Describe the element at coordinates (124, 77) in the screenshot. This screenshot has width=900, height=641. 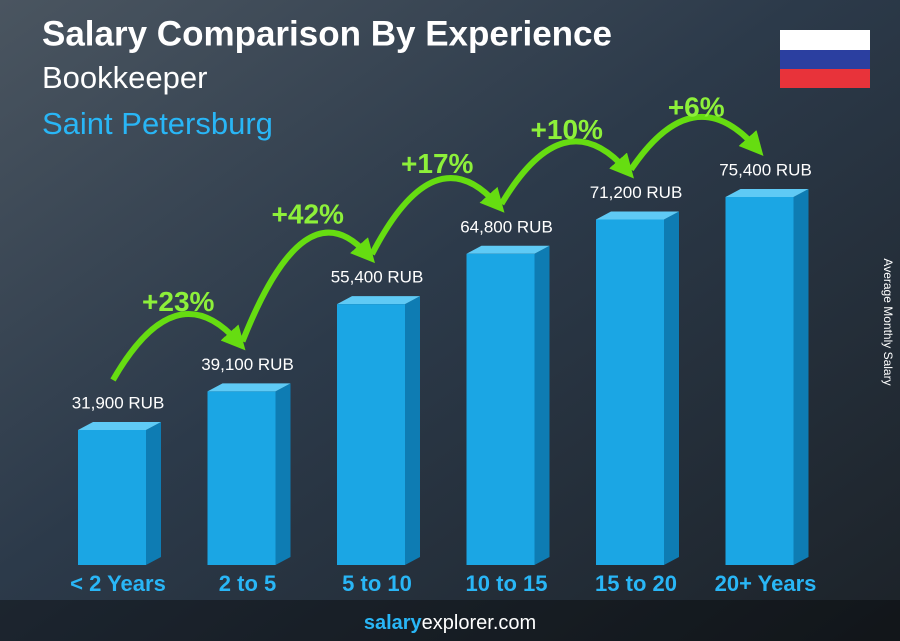
I see `subtitle: Bookkeeper` at that location.